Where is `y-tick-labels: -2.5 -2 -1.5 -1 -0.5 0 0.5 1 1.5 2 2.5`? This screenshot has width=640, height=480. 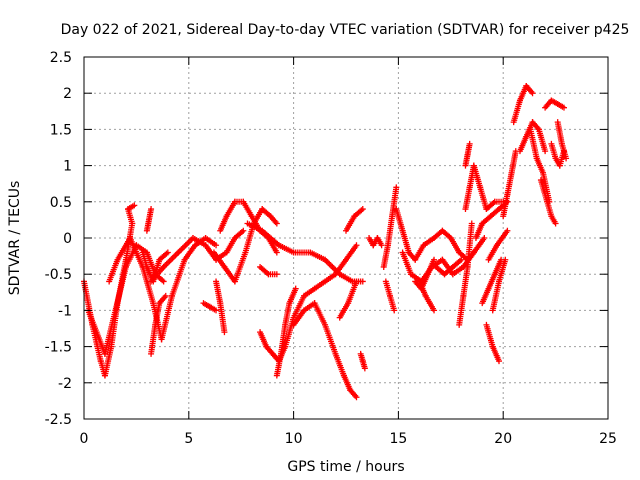
y-tick-labels: -2.5 -2 -1.5 -1 -0.5 0 0.5 1 1.5 2 2.5 is located at coordinates (58, 239).